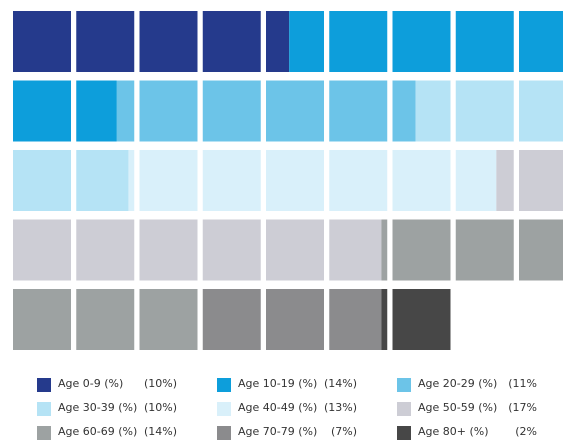 The height and width of the screenshot is (442, 563). Describe the element at coordinates (132, 385) in the screenshot. I see `legend-item: Age 0-9 (%) (10%)` at that location.